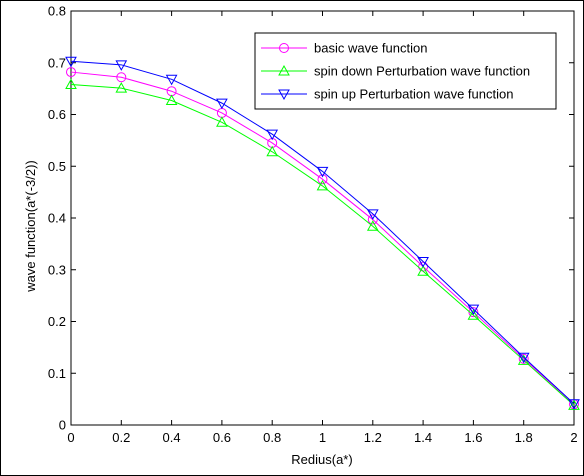  What do you see at coordinates (423, 437) in the screenshot?
I see `x-tick-label: 1.4` at bounding box center [423, 437].